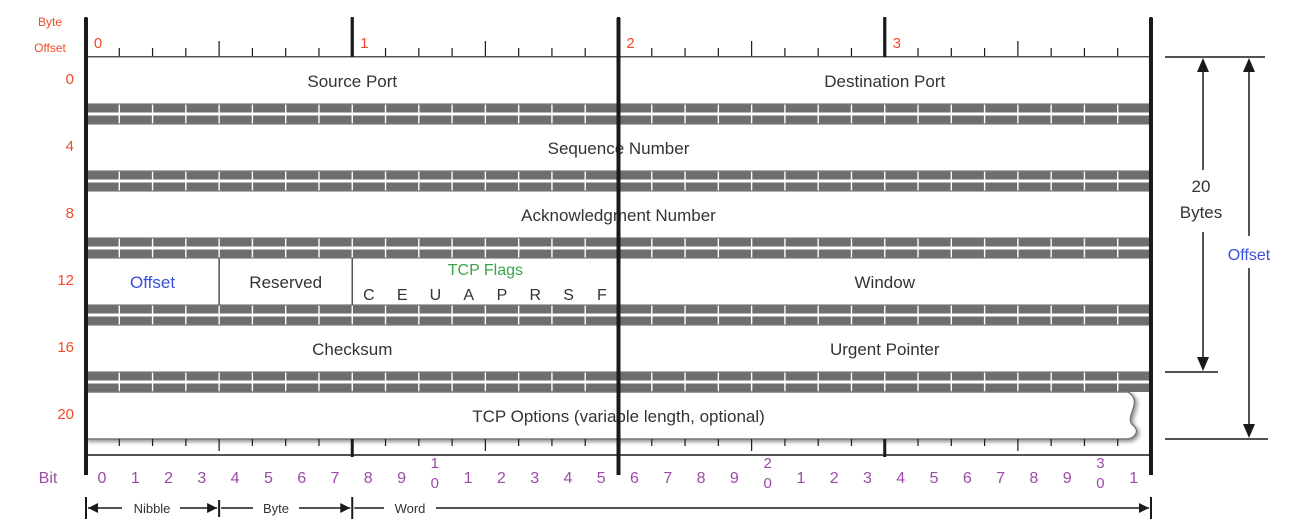  I want to click on byte-number-3: 3, so click(897, 43).